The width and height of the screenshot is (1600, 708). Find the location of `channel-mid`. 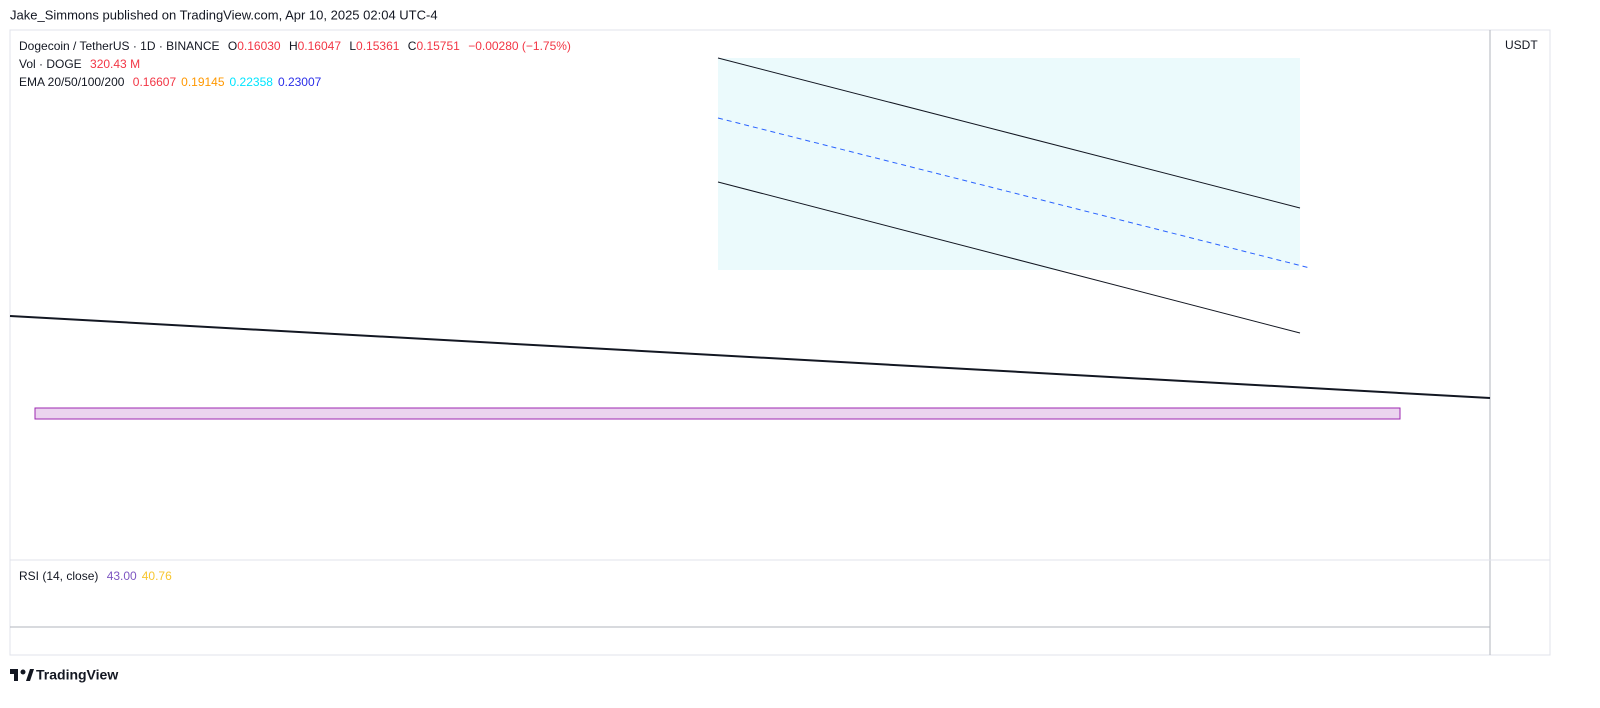

channel-mid is located at coordinates (1014, 193).